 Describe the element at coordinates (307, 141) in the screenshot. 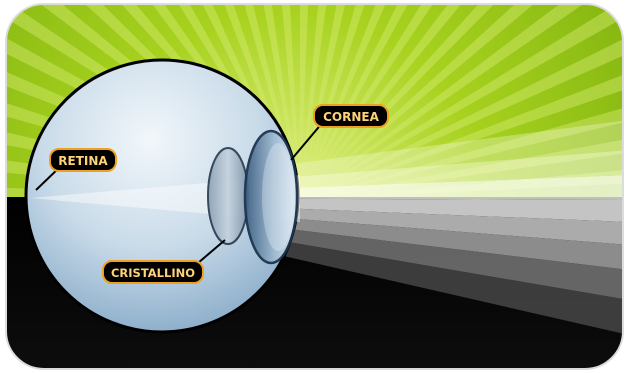

I see `cornea-leader-line` at that location.